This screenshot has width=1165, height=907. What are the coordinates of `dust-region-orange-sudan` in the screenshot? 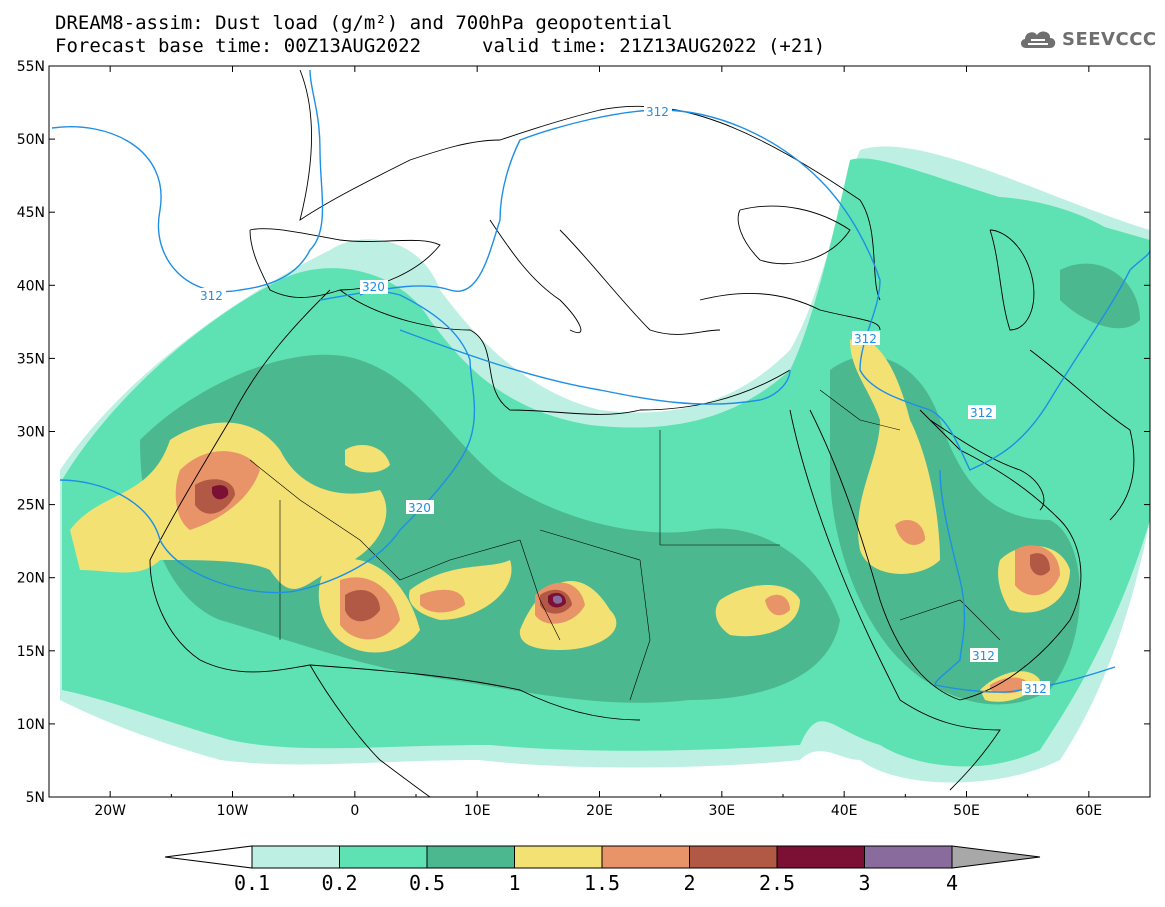 It's located at (777, 605).